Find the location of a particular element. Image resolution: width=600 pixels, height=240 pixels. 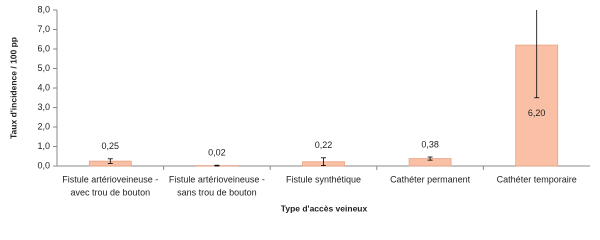

data-label: 0,38 is located at coordinates (430, 144).